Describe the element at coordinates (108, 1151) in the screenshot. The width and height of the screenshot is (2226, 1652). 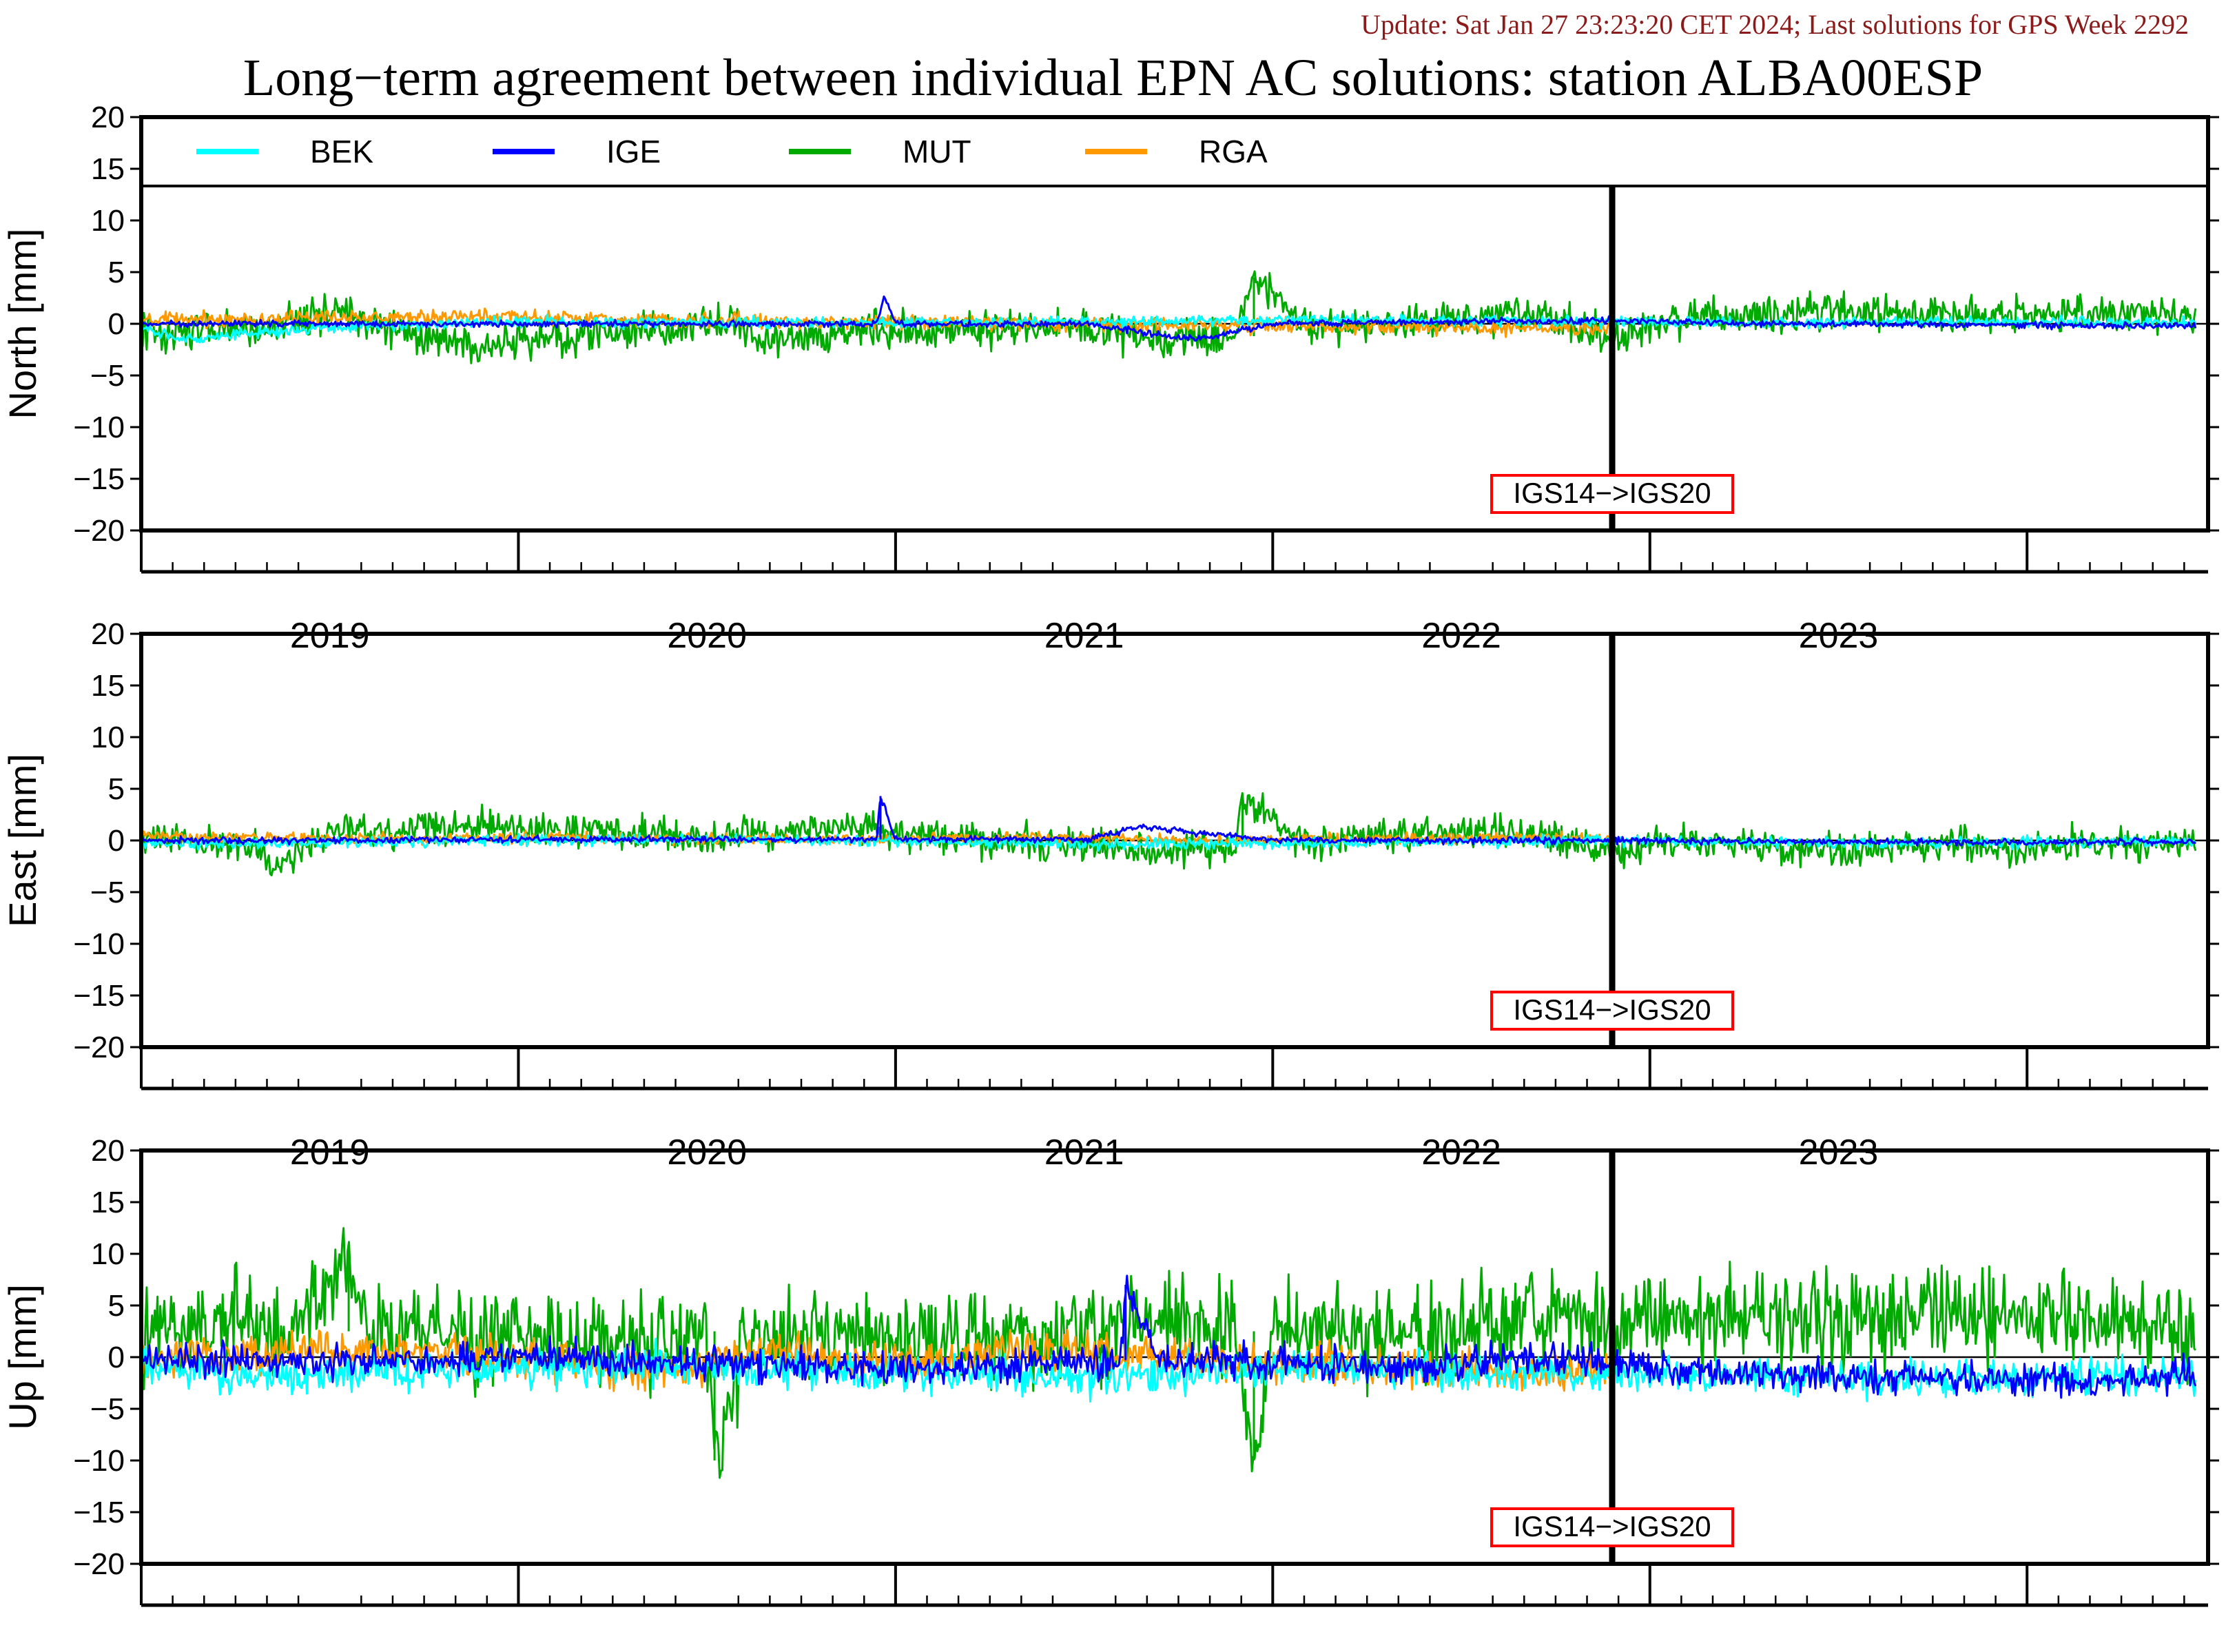
I see `y-tick-label-up: 20` at that location.